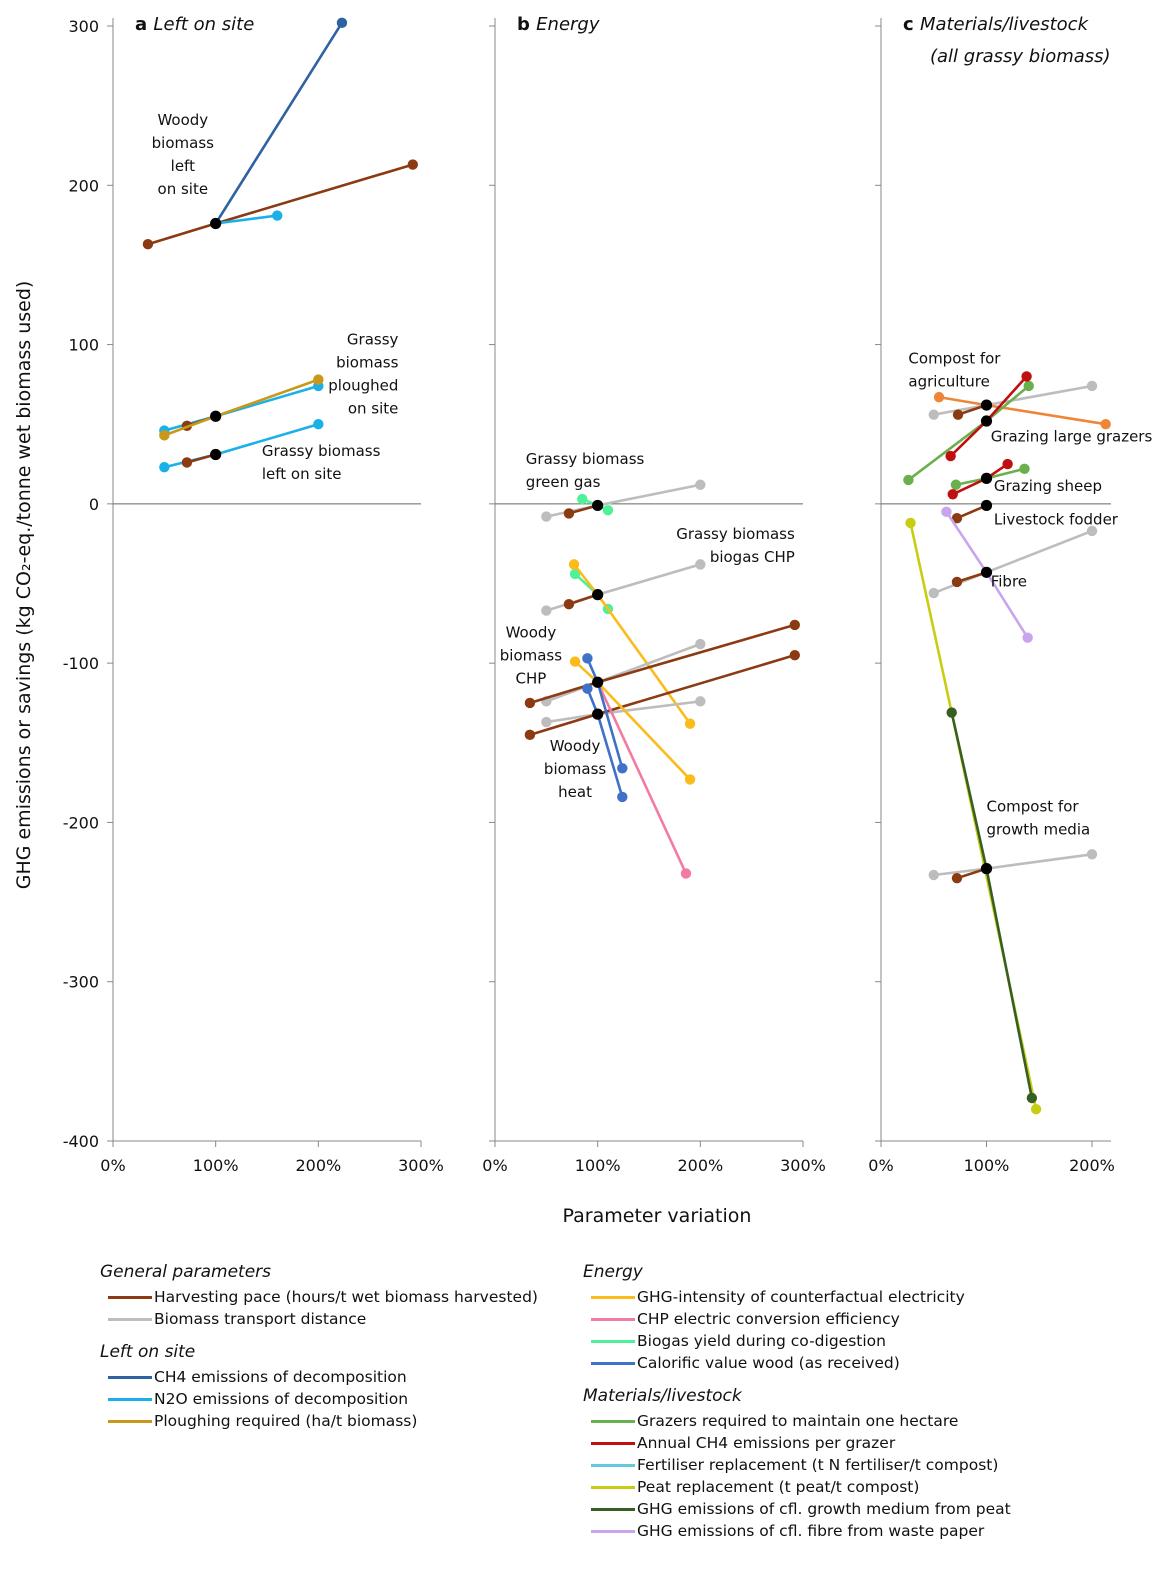 The width and height of the screenshot is (1175, 1574). What do you see at coordinates (260, 1319) in the screenshot?
I see `legend-label: Biomass transport distance` at bounding box center [260, 1319].